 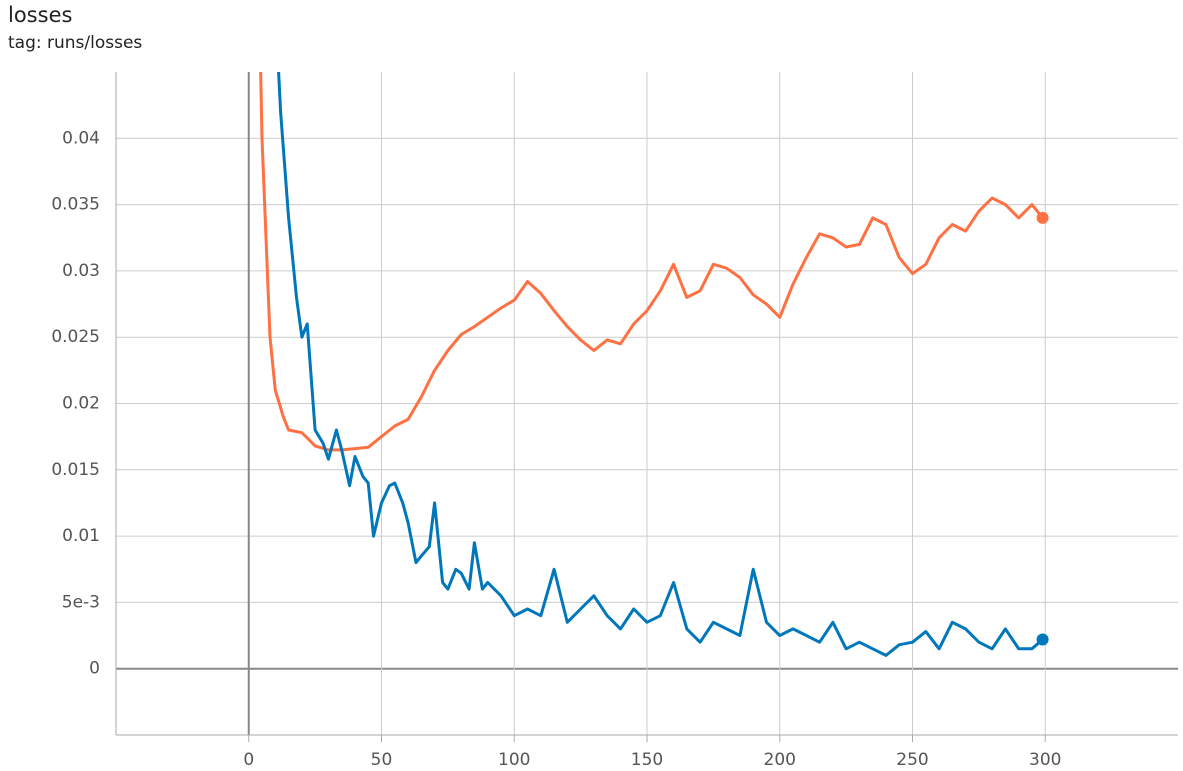 What do you see at coordinates (75, 470) in the screenshot?
I see `y-tick-label: 0.015` at bounding box center [75, 470].